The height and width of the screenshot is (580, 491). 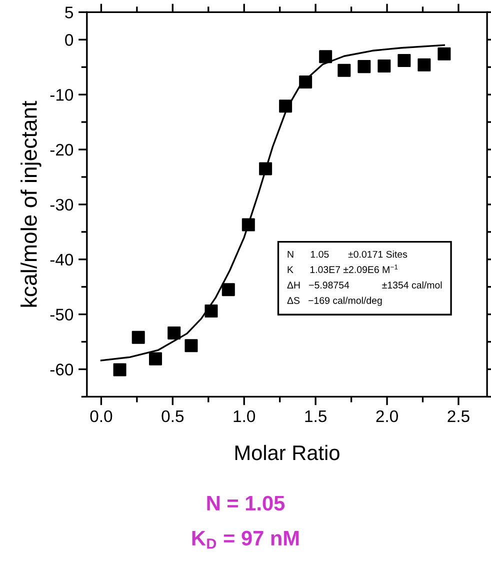 I want to click on annotation: K 1.03E7 ±2.09E6 M$^{−1}$, so click(x=343, y=269).